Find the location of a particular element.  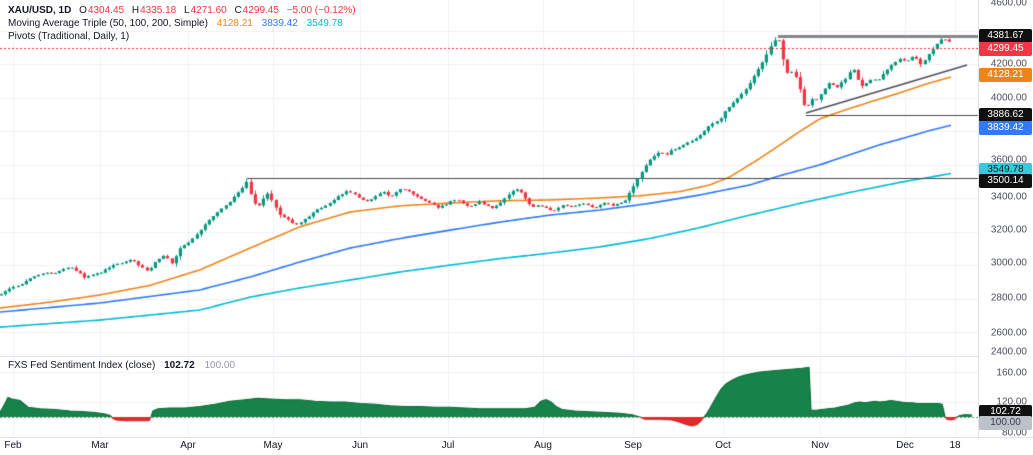

price-tick-label: 2800.00 is located at coordinates (1008, 298).